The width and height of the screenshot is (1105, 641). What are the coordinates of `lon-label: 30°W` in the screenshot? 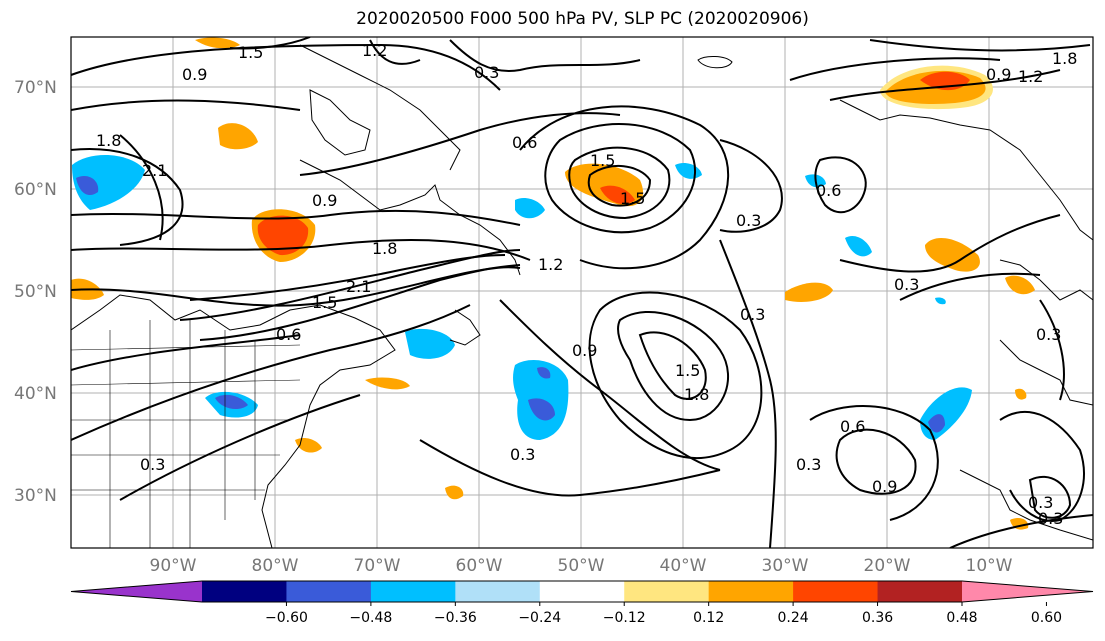 It's located at (785, 566).